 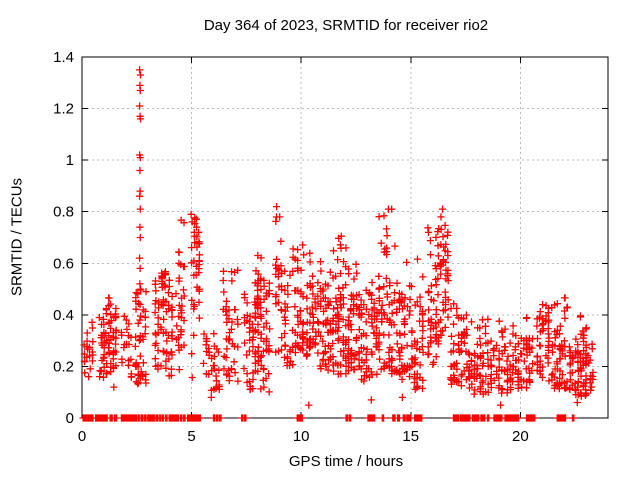 What do you see at coordinates (520, 436) in the screenshot?
I see `x-tick-label: 20` at bounding box center [520, 436].